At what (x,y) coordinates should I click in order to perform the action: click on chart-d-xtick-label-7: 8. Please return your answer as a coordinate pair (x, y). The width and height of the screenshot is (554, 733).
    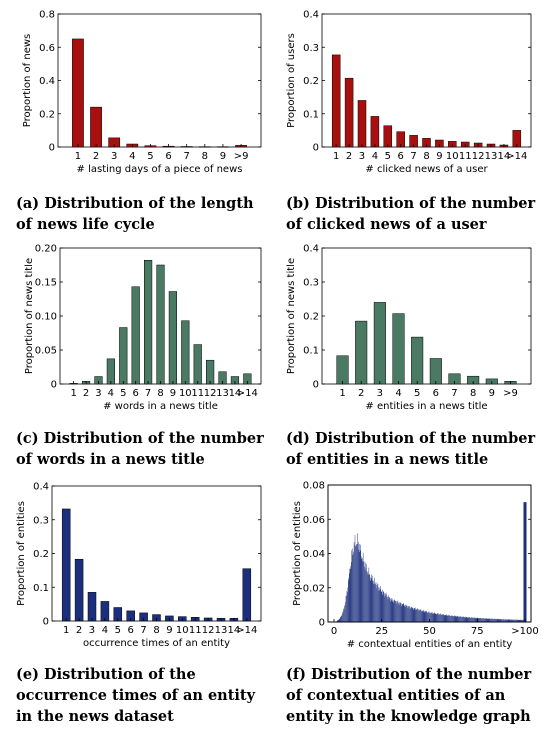
    Looking at the image, I should click on (473, 393).